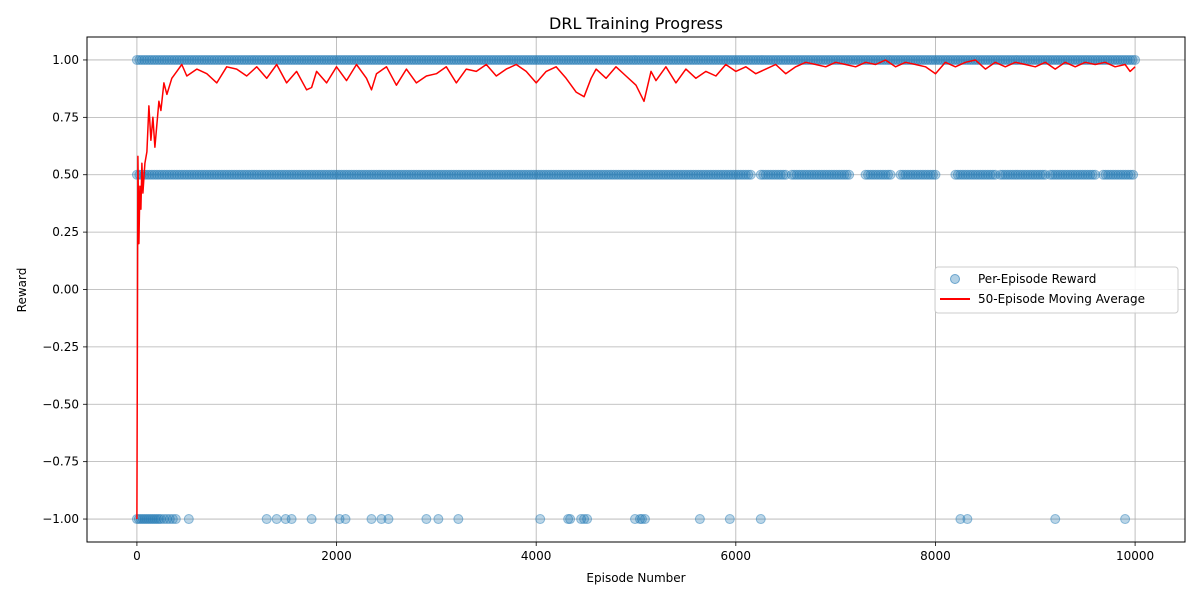 The image size is (1200, 600). I want to click on y-tick-label: −0.75, so click(60, 462).